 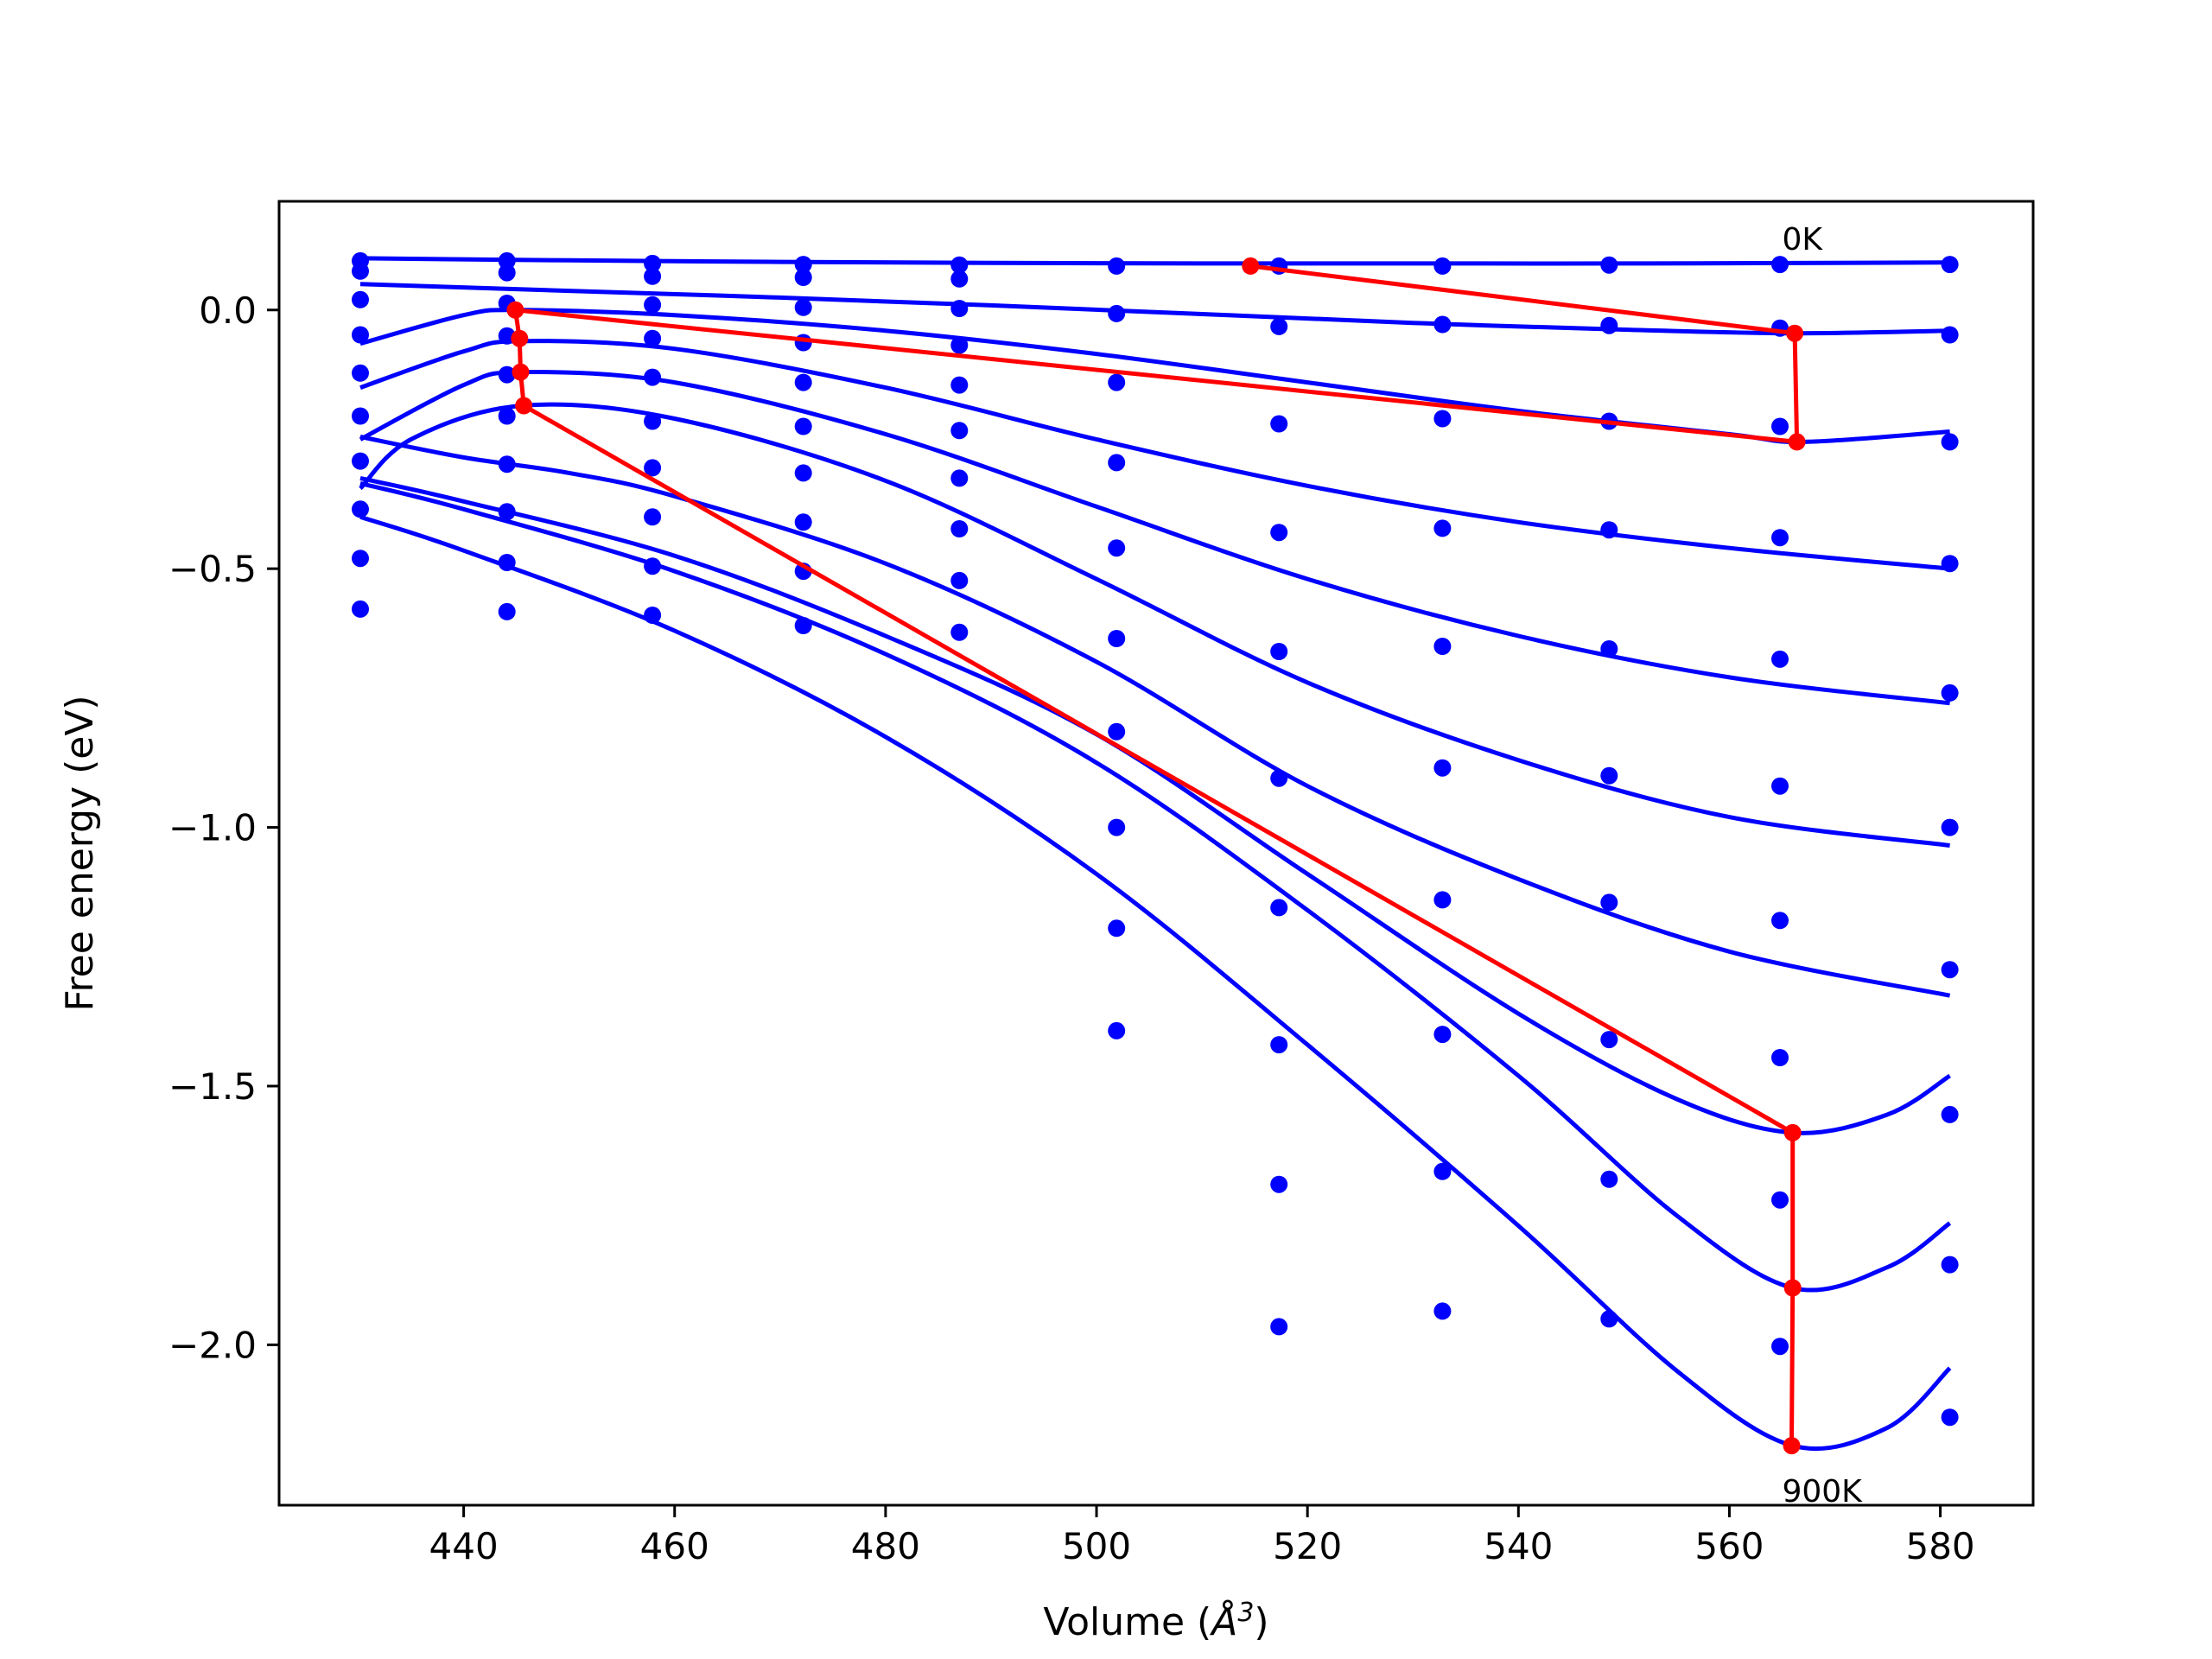 I want to click on data-point-t7-v8, so click(x=1609, y=1040).